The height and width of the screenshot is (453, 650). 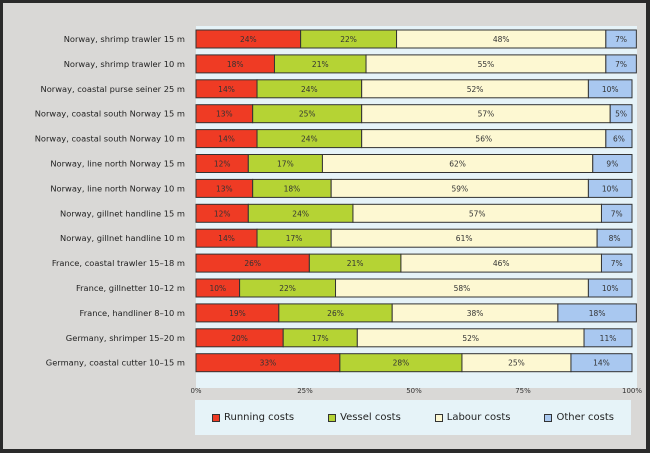 I want to click on data-label: 58%, so click(x=462, y=288).